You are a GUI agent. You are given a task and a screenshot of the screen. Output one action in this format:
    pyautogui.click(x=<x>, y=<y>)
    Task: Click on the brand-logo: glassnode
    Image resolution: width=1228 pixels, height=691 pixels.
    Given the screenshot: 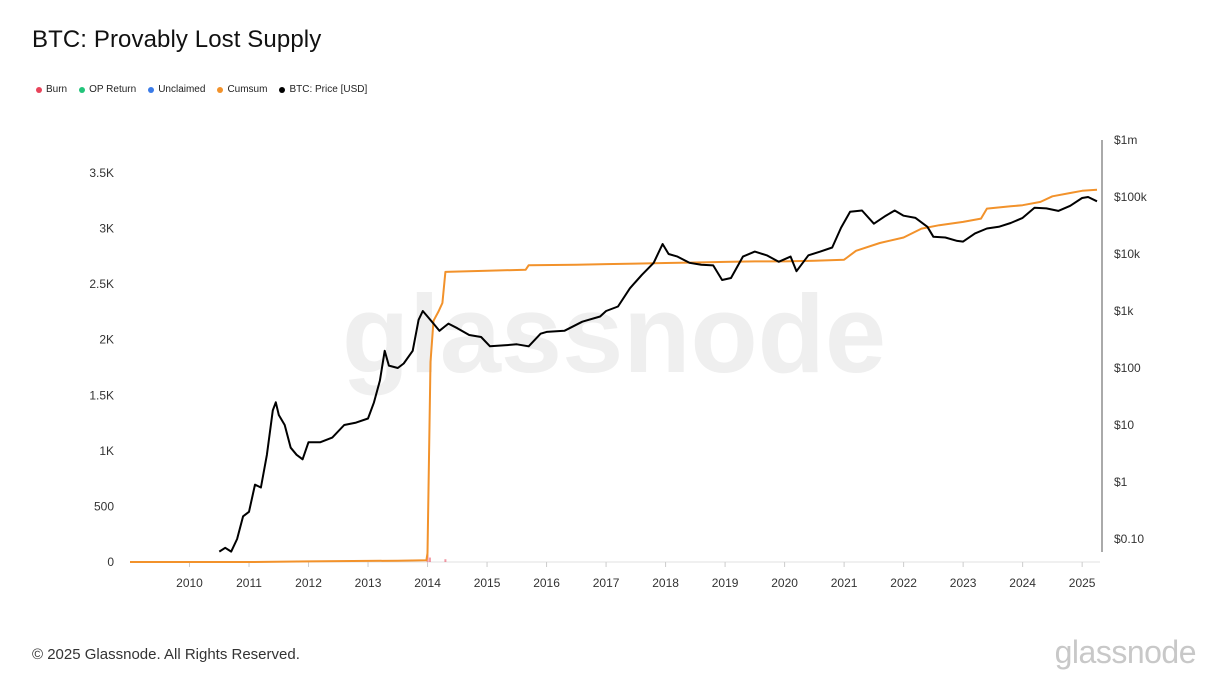 What is the action you would take?
    pyautogui.click(x=1125, y=652)
    